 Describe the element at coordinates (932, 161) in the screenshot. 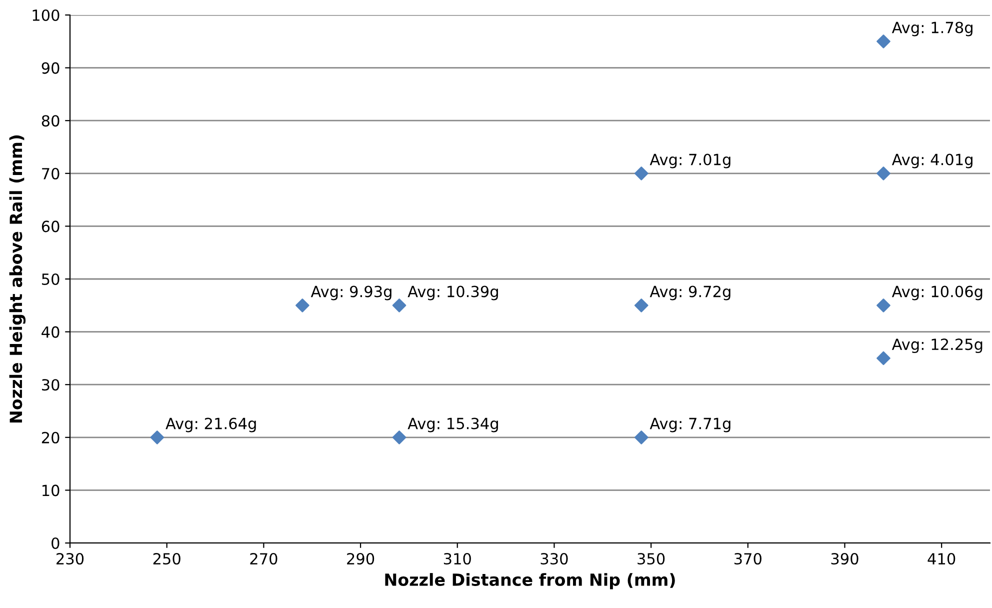

I see `annotation: Avg: 4.01g` at that location.